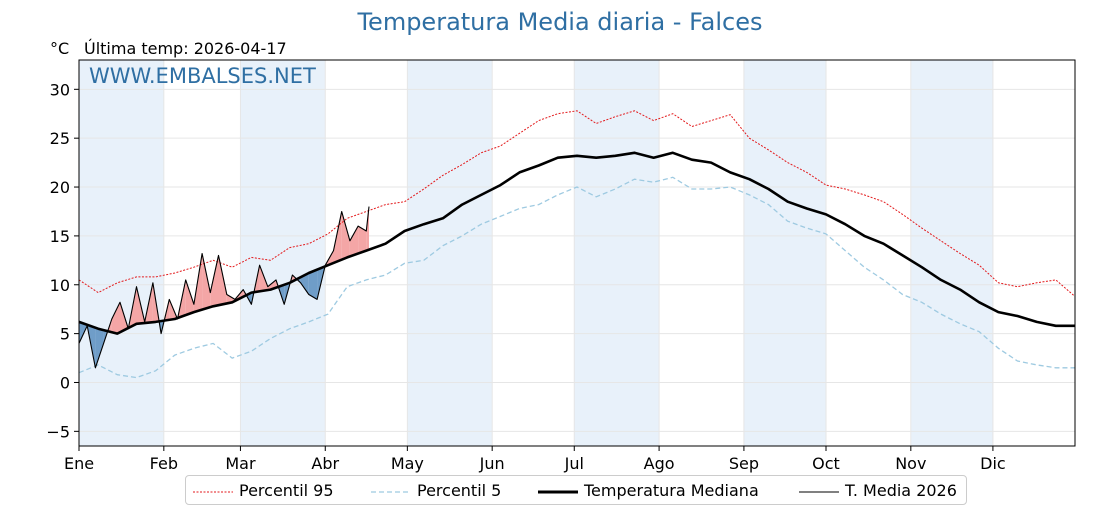 The height and width of the screenshot is (505, 1120). What do you see at coordinates (459, 490) in the screenshot?
I see `legend-label-p5: Percentil 5` at bounding box center [459, 490].